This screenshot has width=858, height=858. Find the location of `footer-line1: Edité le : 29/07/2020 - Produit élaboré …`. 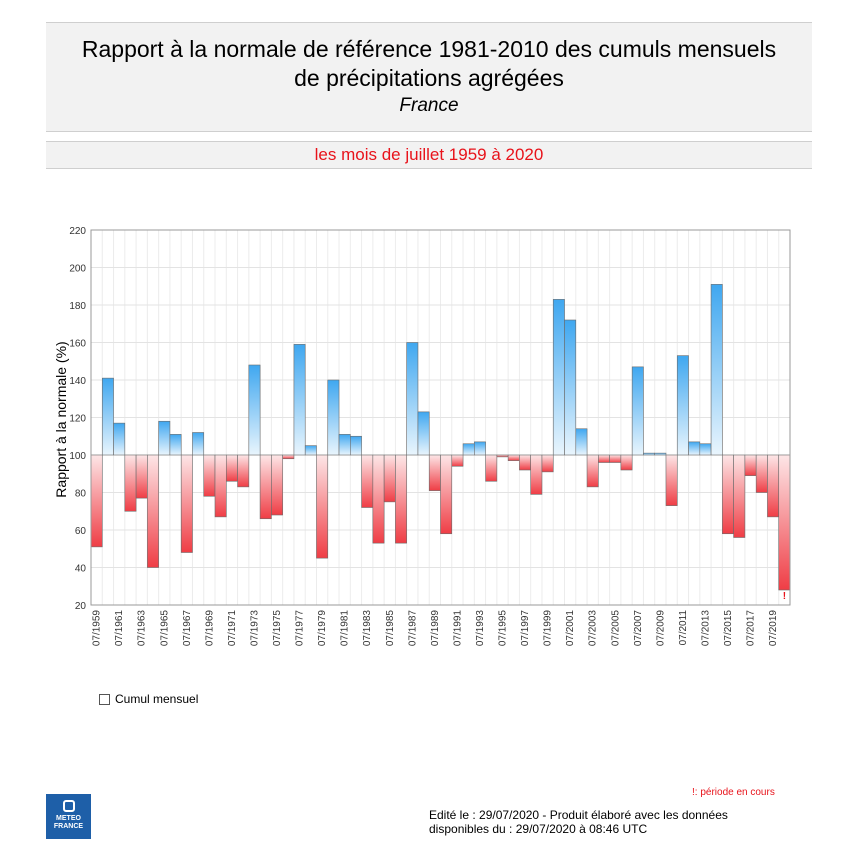

footer-line1: Edité le : 29/07/2020 - Produit élaboré … is located at coordinates (578, 815).